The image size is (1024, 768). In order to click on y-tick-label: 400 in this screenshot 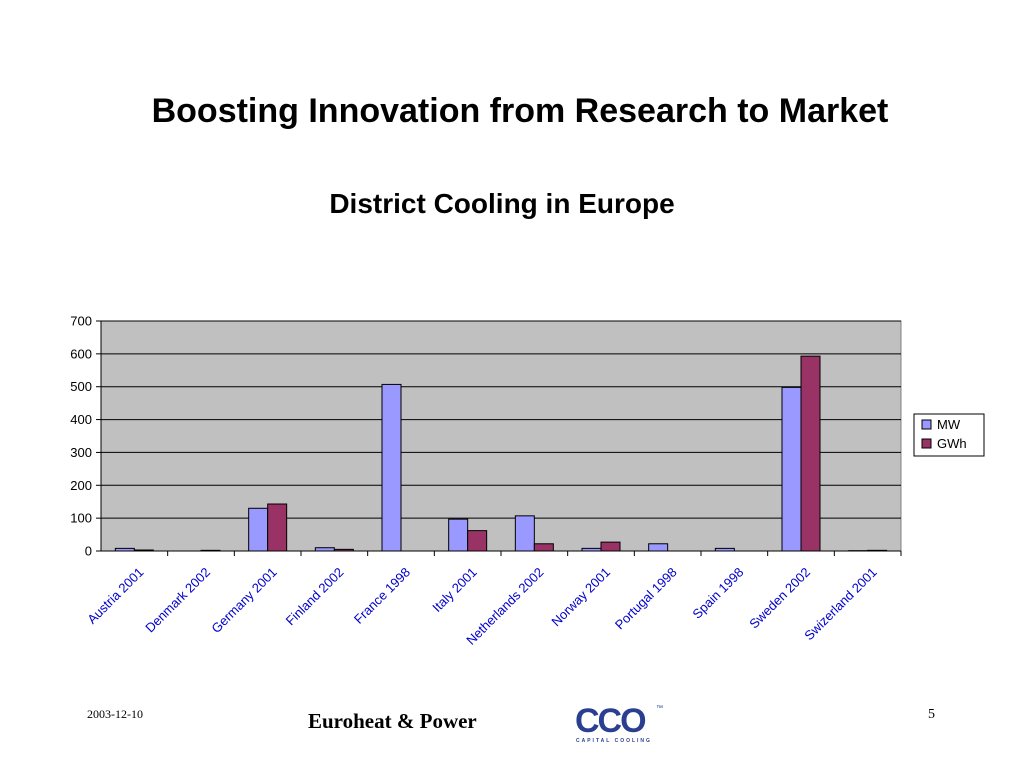, I will do `click(81, 419)`.